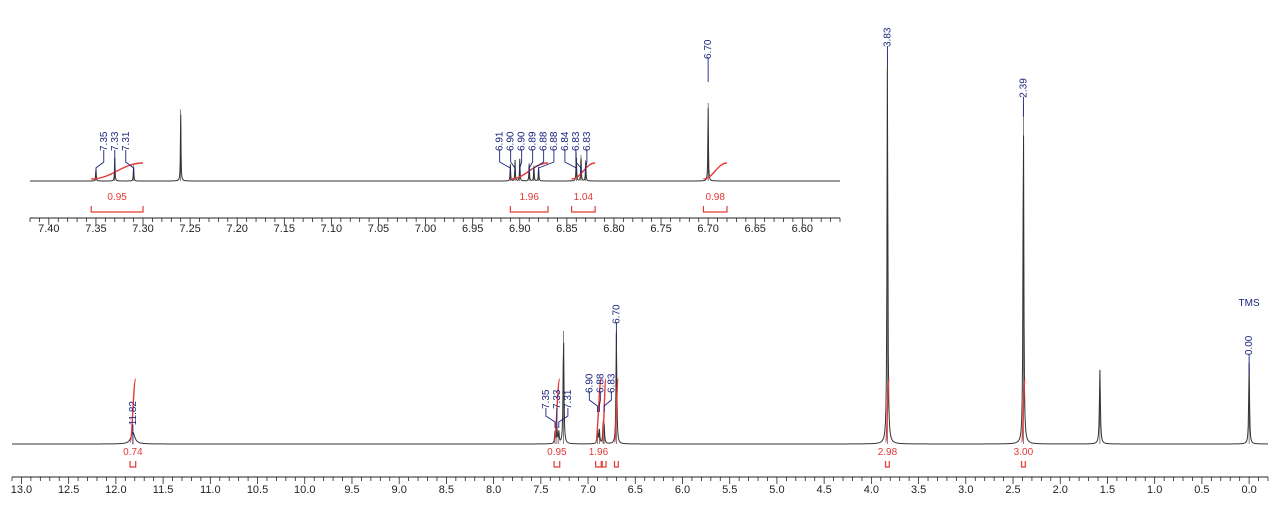  I want to click on main-peak-label-group-1: 7.35 7.33 7.31, so click(557, 408).